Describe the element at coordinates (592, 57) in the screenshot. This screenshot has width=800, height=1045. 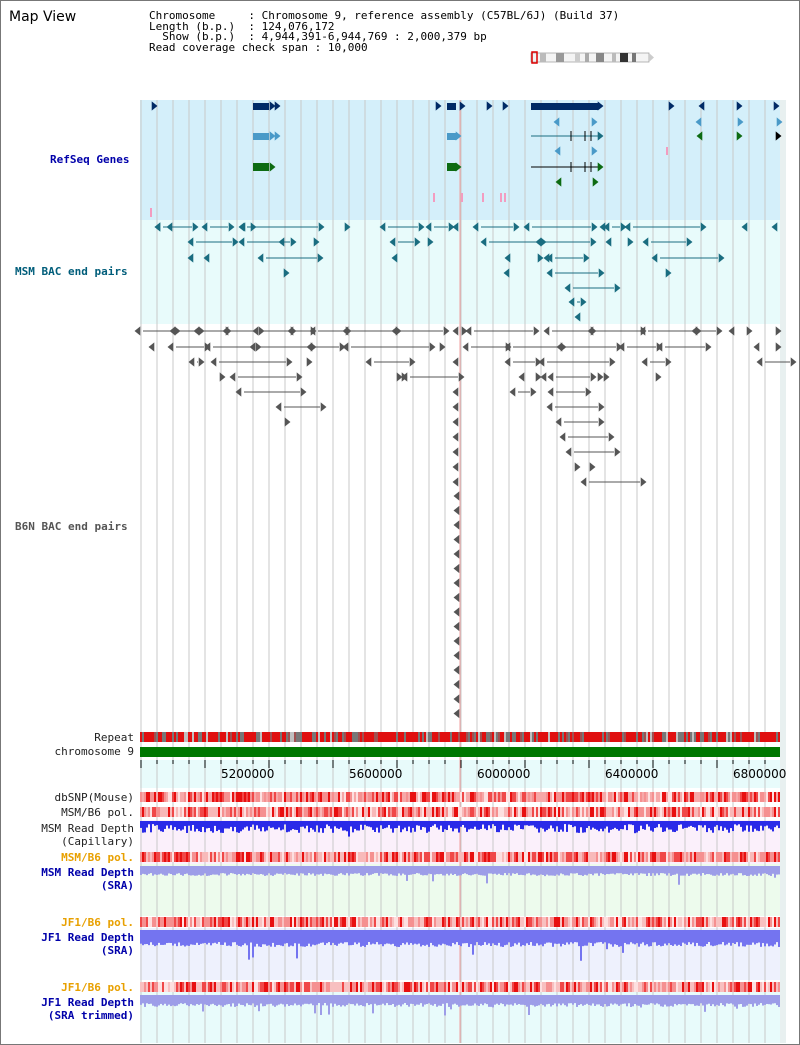
I see `chromosome-ideogram` at that location.